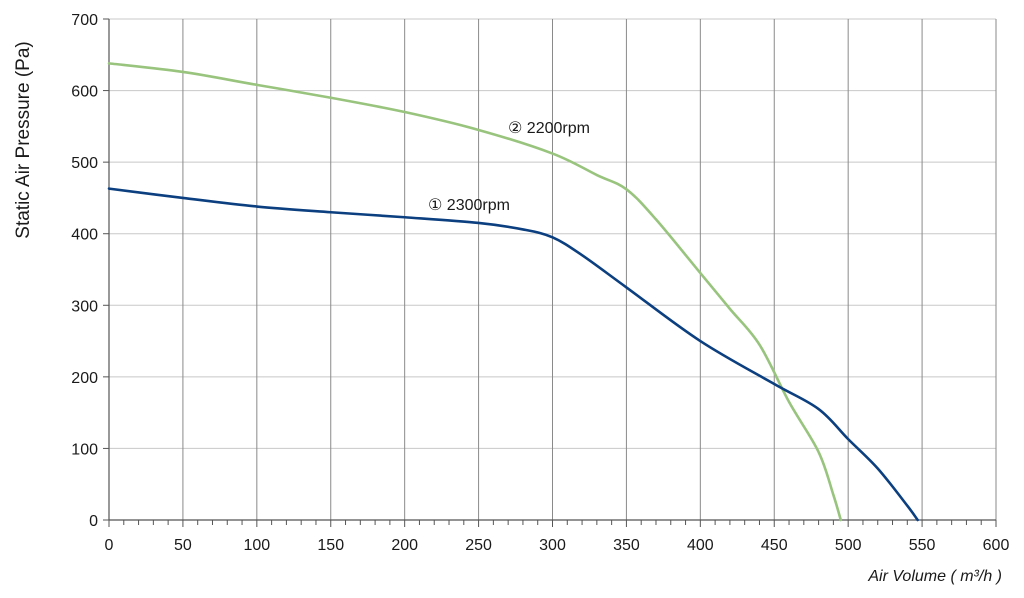  What do you see at coordinates (84, 20) in the screenshot?
I see `y-tick-label: 700` at bounding box center [84, 20].